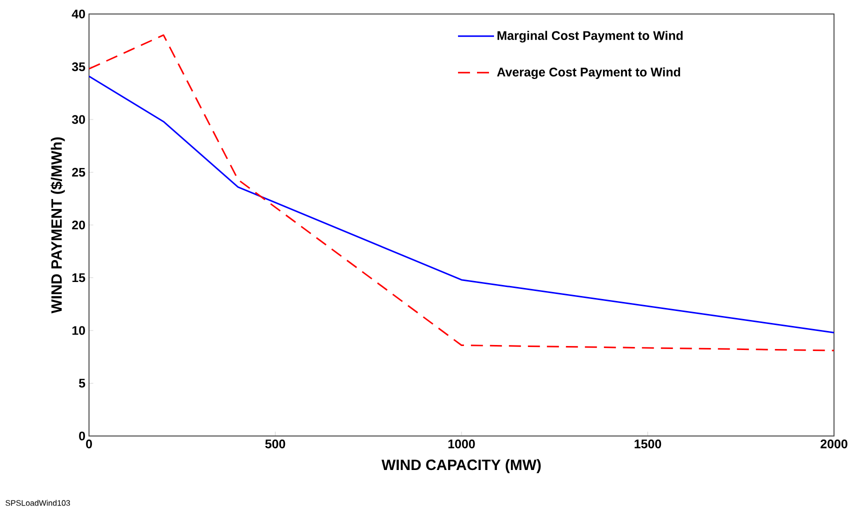 The height and width of the screenshot is (510, 857). Describe the element at coordinates (78, 14) in the screenshot. I see `y-tick-label: 40` at that location.